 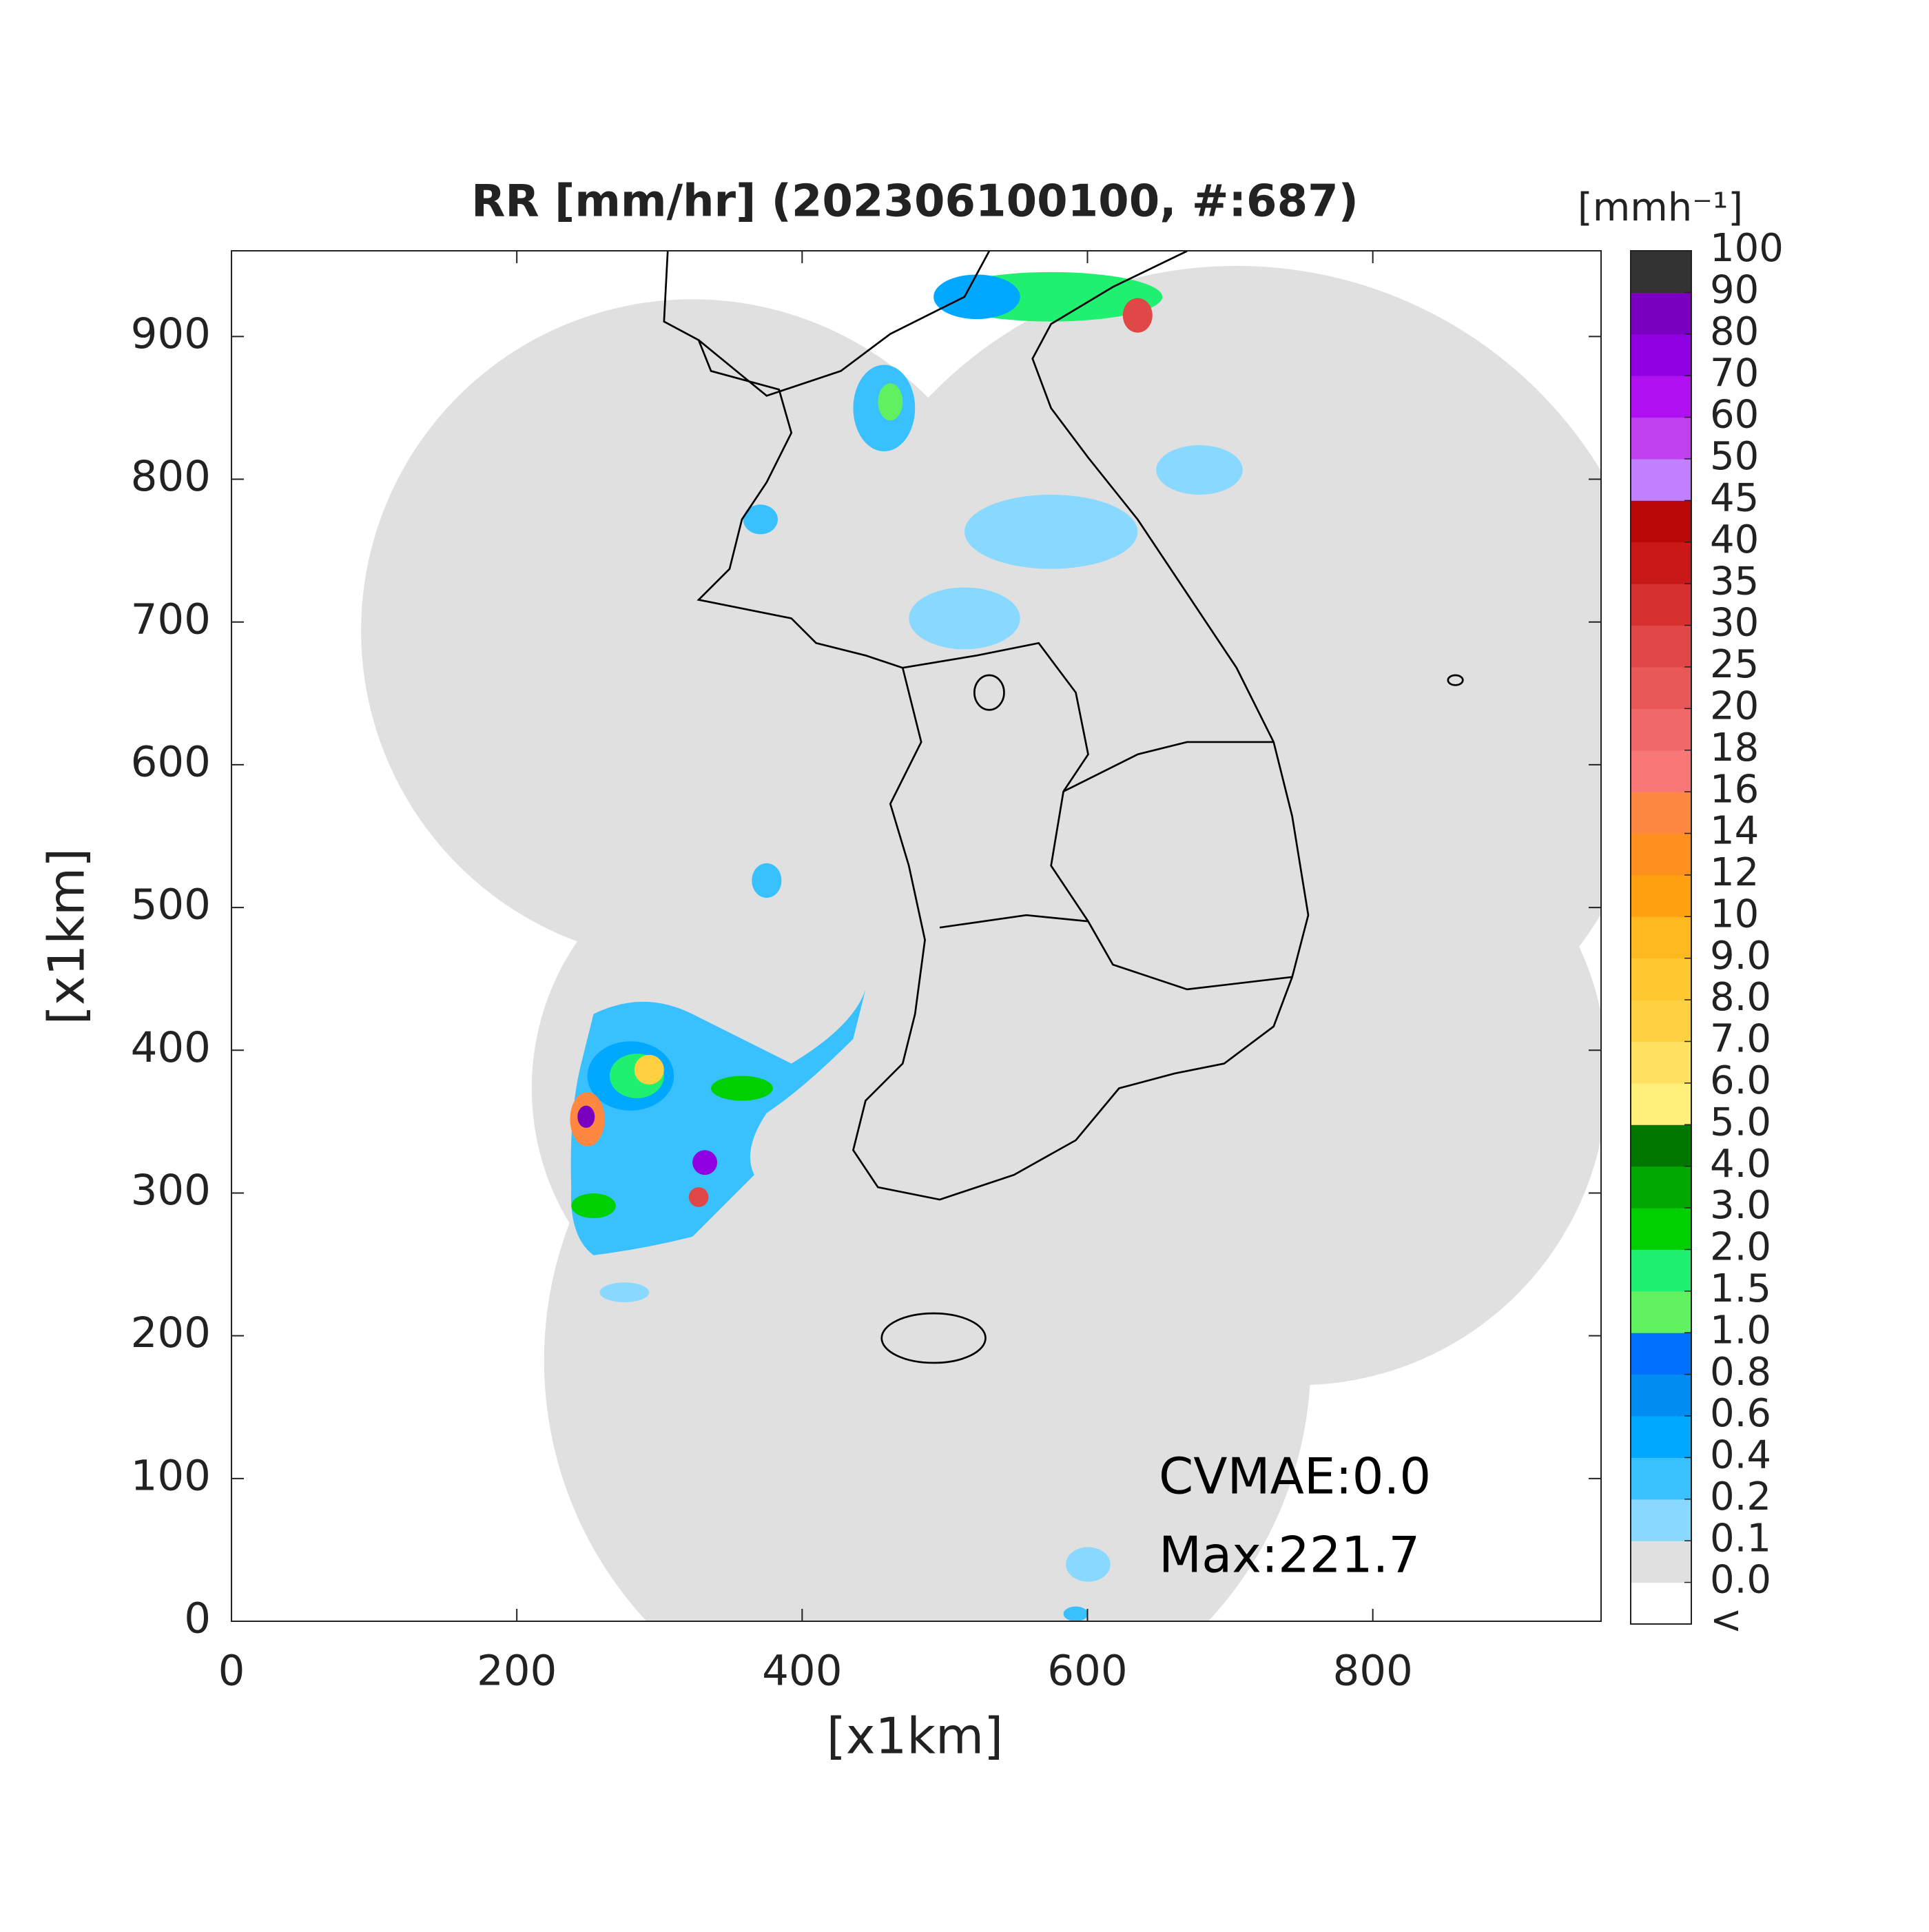 What do you see at coordinates (171, 1475) in the screenshot?
I see `y-tick-label: 100` at bounding box center [171, 1475].